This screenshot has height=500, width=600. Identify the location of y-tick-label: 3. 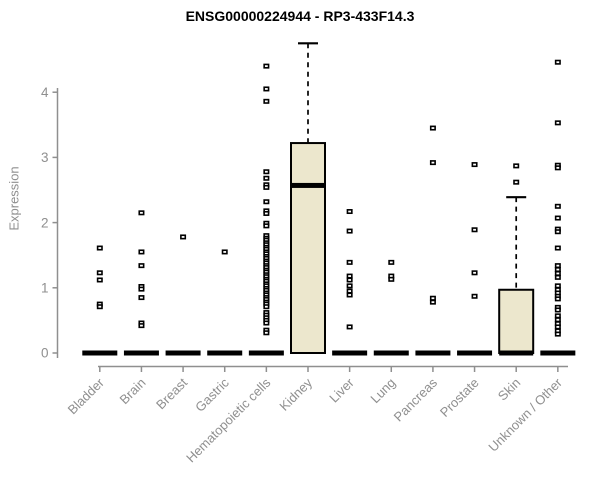
(45, 157).